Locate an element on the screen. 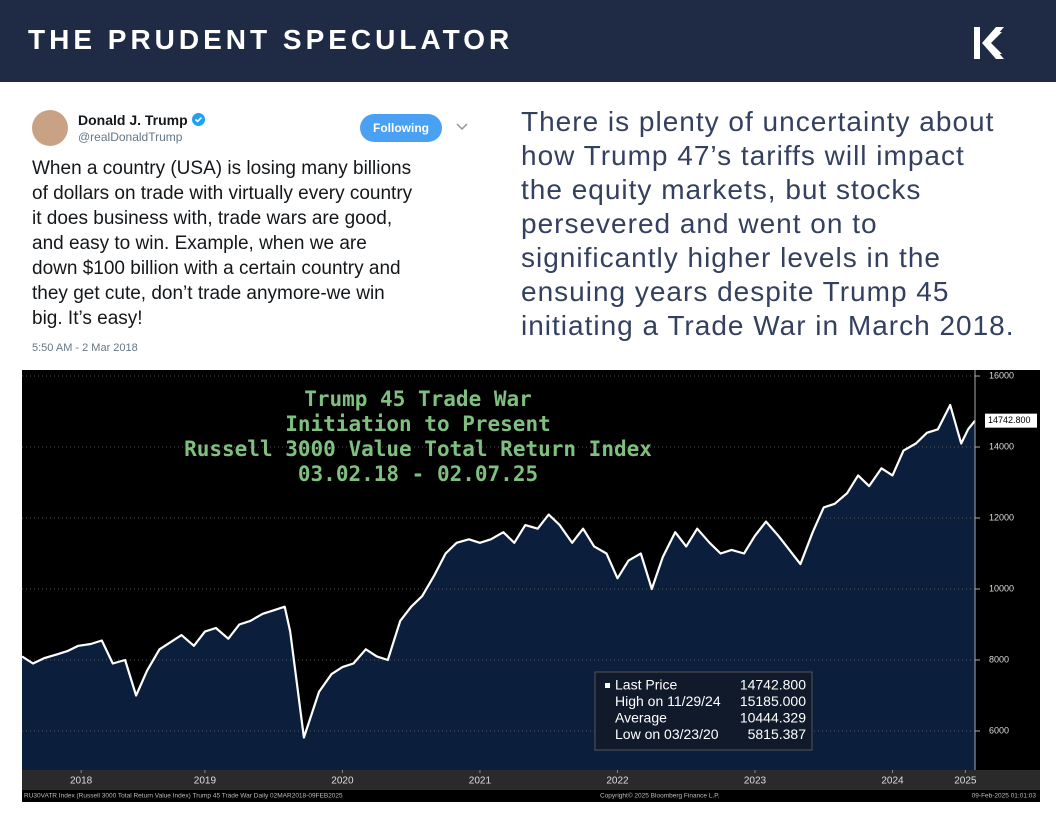 The image size is (1056, 816). y-tick-label: 12000 is located at coordinates (1001, 517).